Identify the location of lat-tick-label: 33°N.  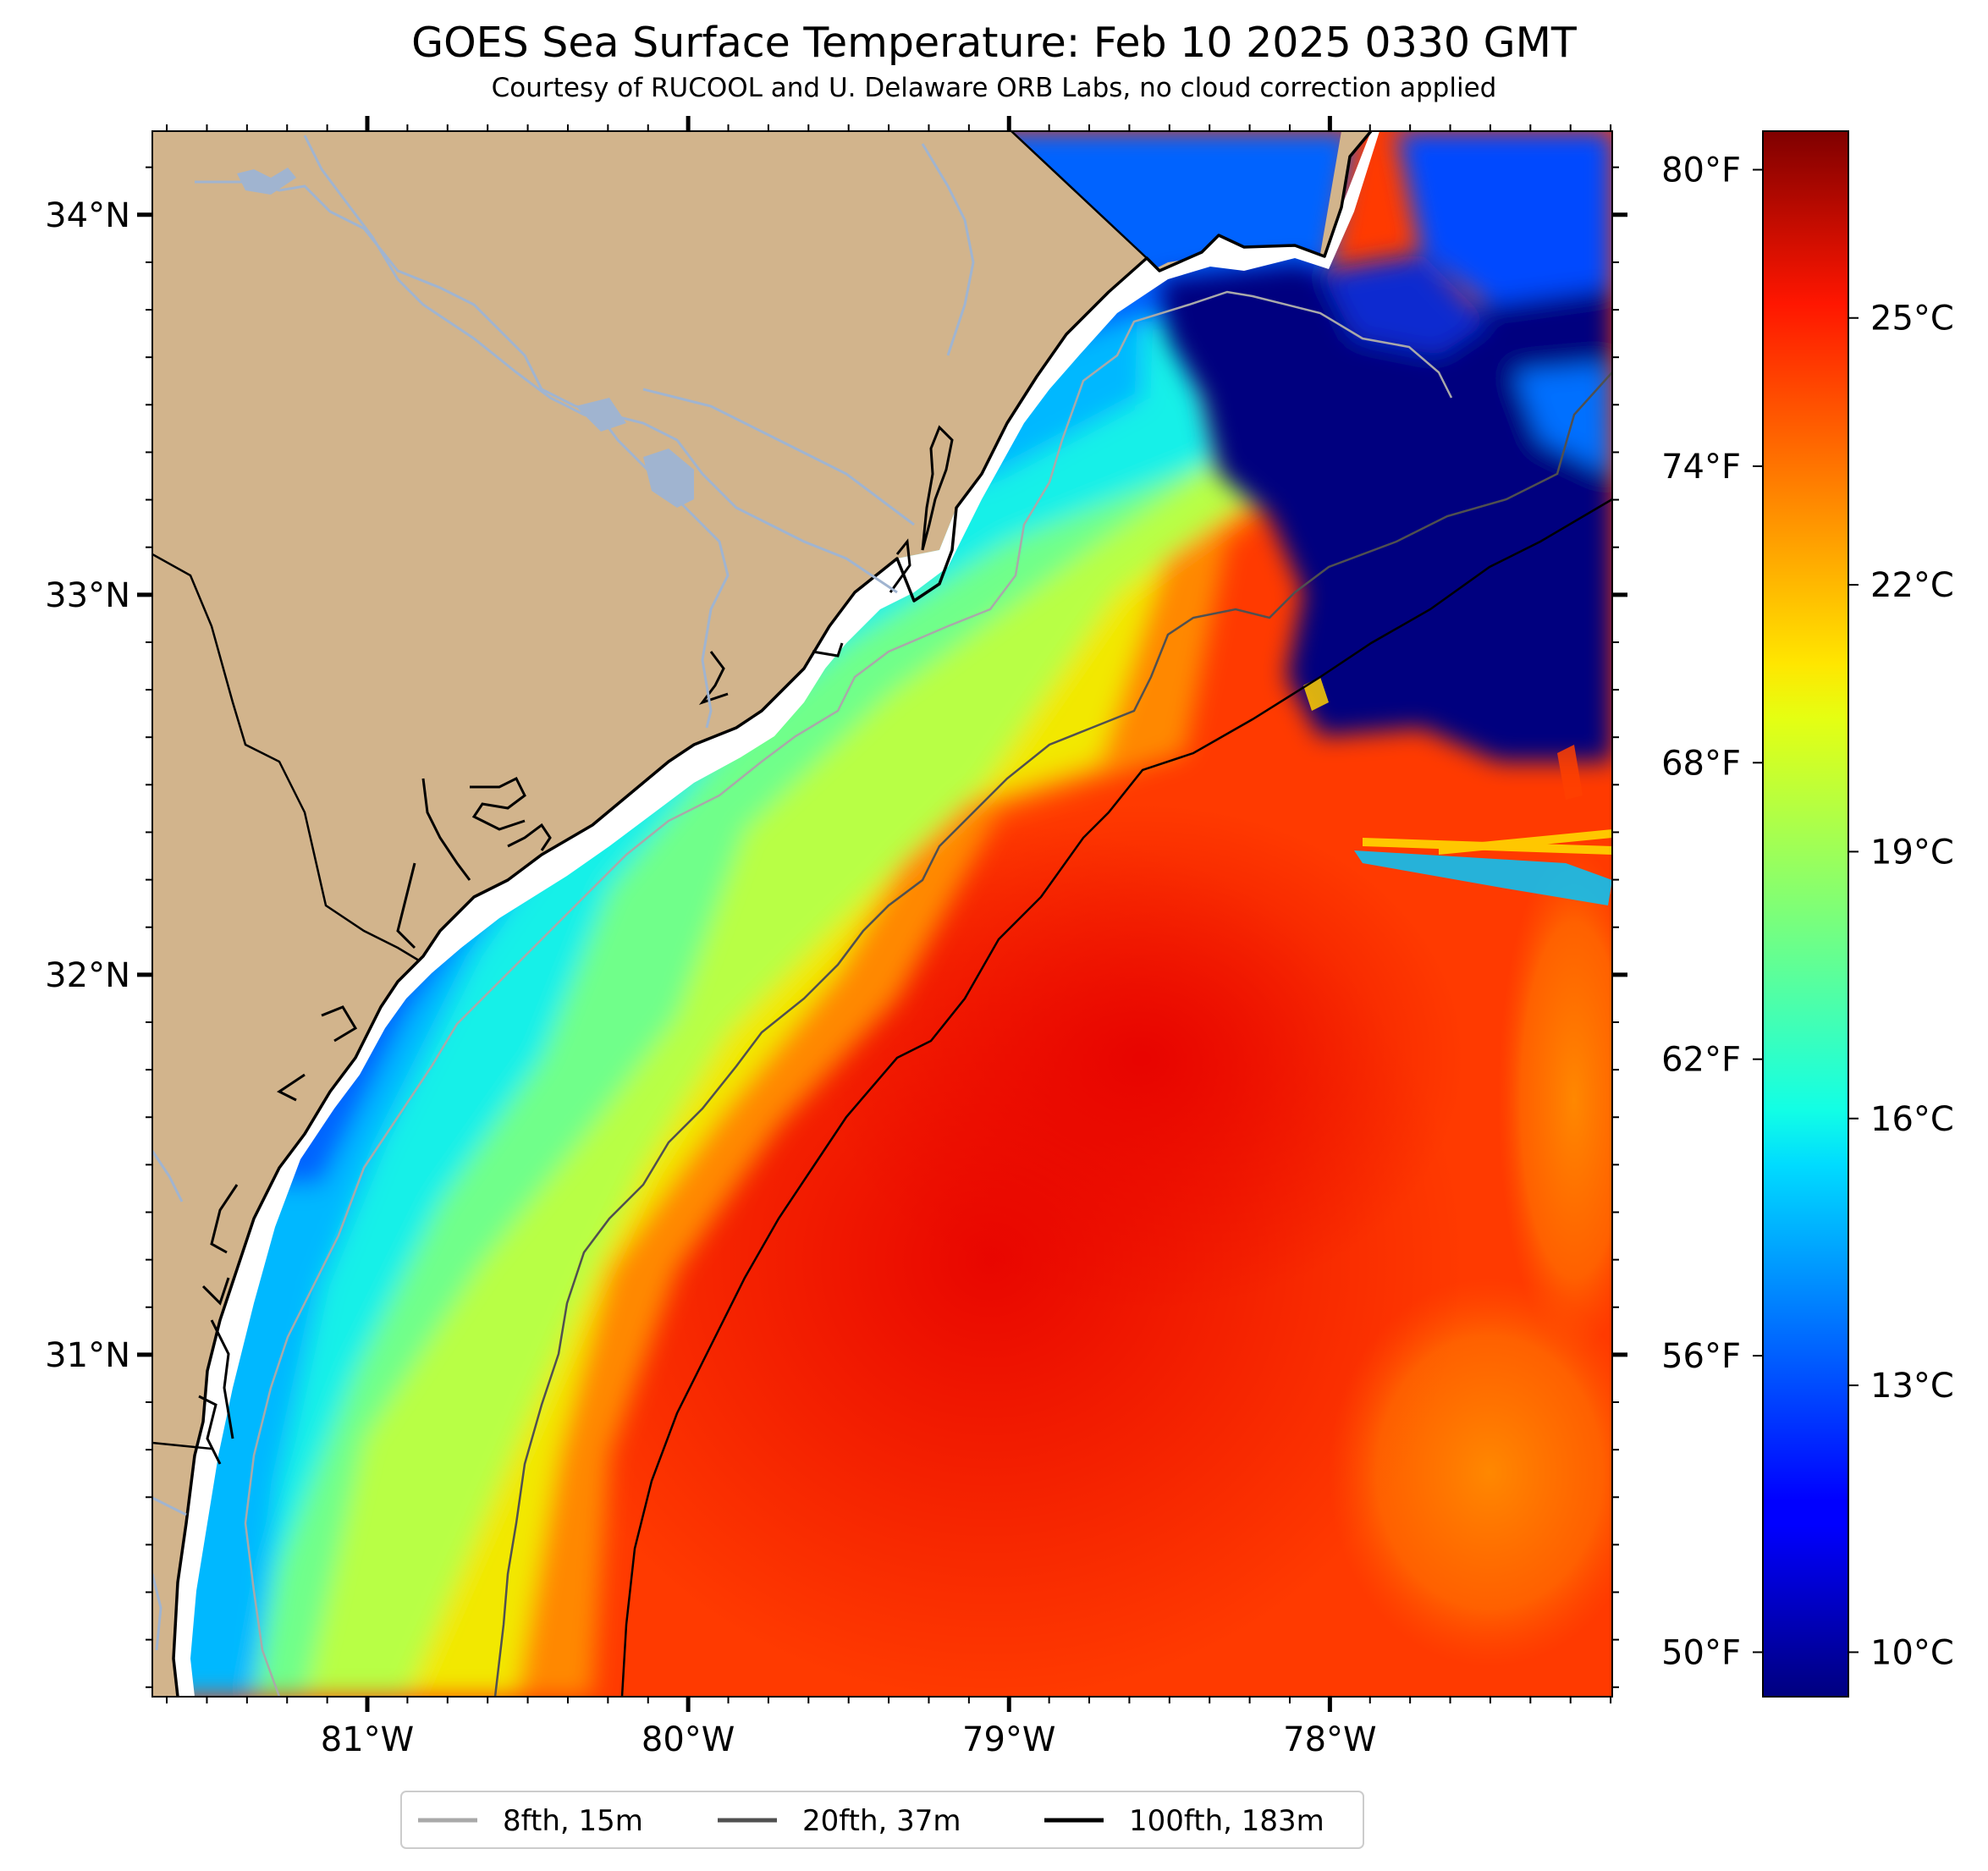
(87, 595).